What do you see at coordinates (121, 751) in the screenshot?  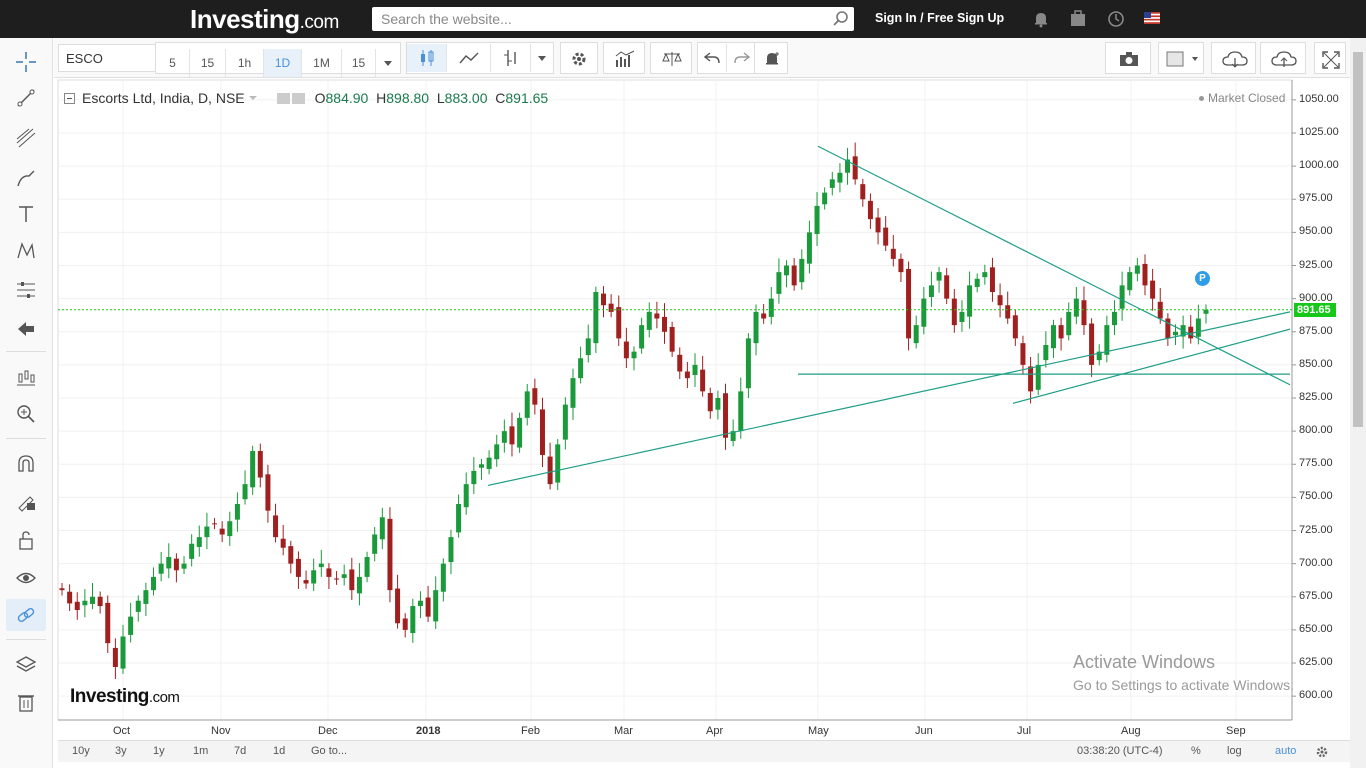 I see `range-3y: 3y` at bounding box center [121, 751].